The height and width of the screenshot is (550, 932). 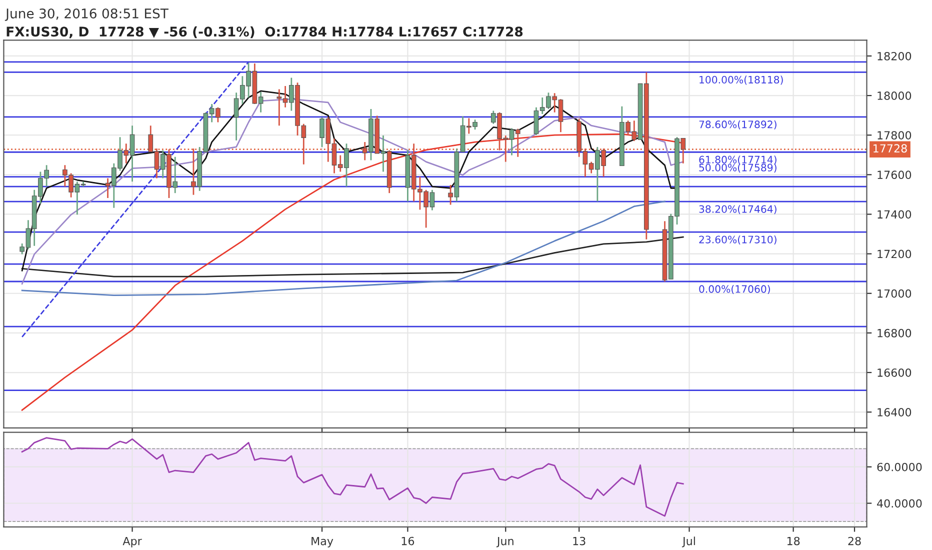 I want to click on x-tick-label: Jun, so click(x=505, y=542).